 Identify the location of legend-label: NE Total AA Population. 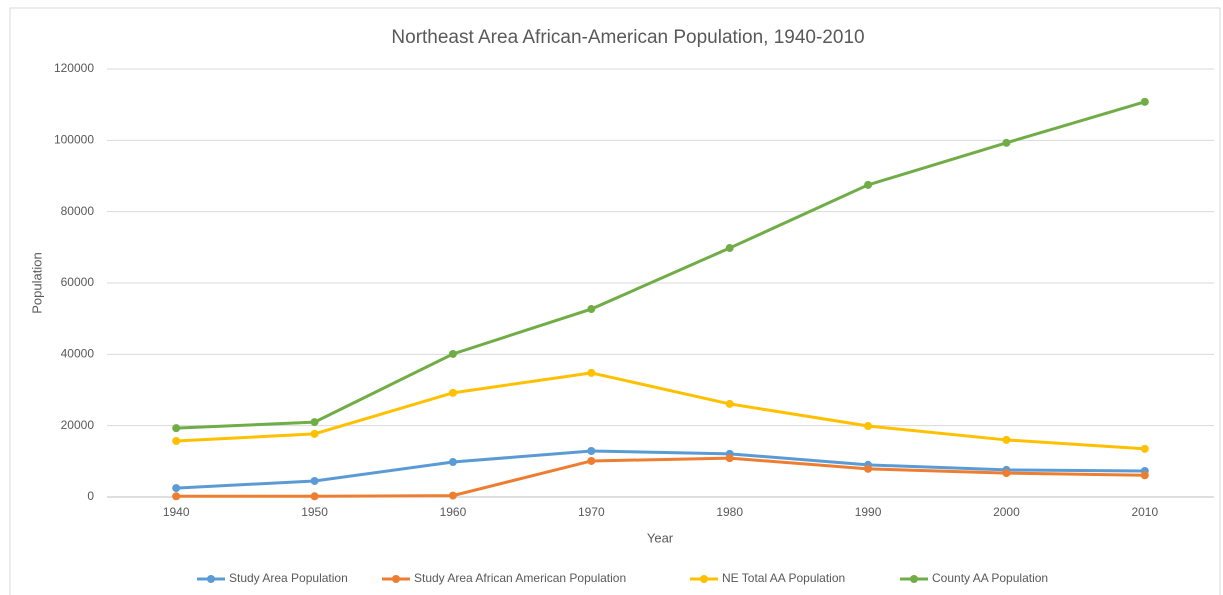
(783, 578).